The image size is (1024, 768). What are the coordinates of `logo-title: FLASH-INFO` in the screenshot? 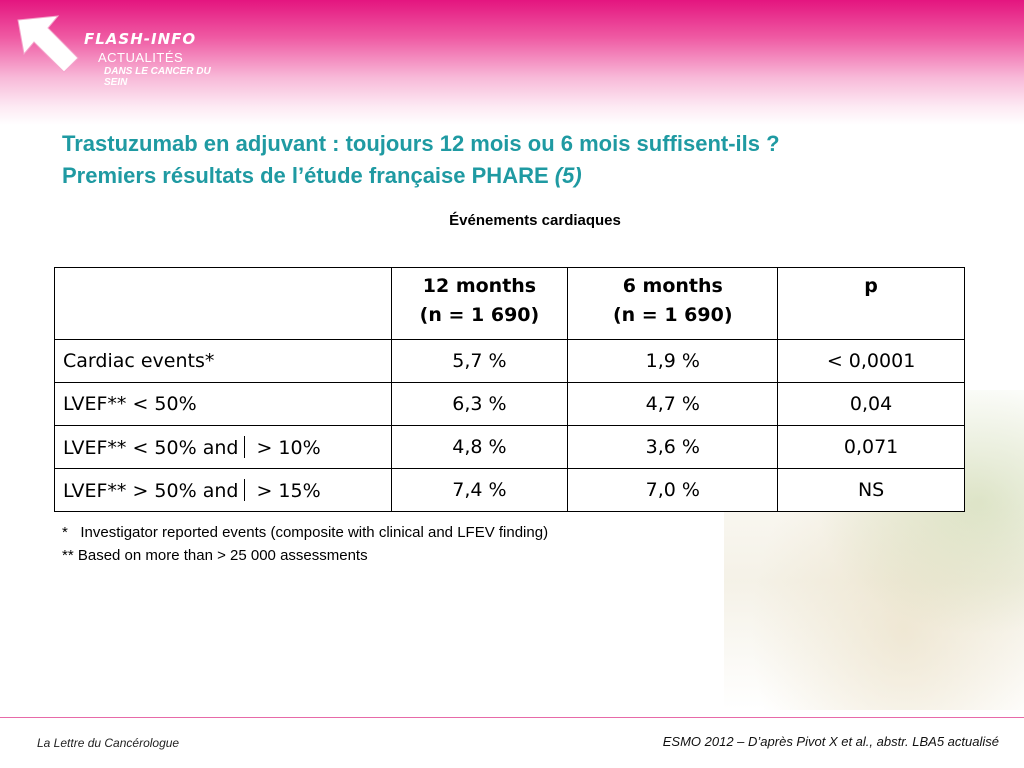 It's located at (140, 39).